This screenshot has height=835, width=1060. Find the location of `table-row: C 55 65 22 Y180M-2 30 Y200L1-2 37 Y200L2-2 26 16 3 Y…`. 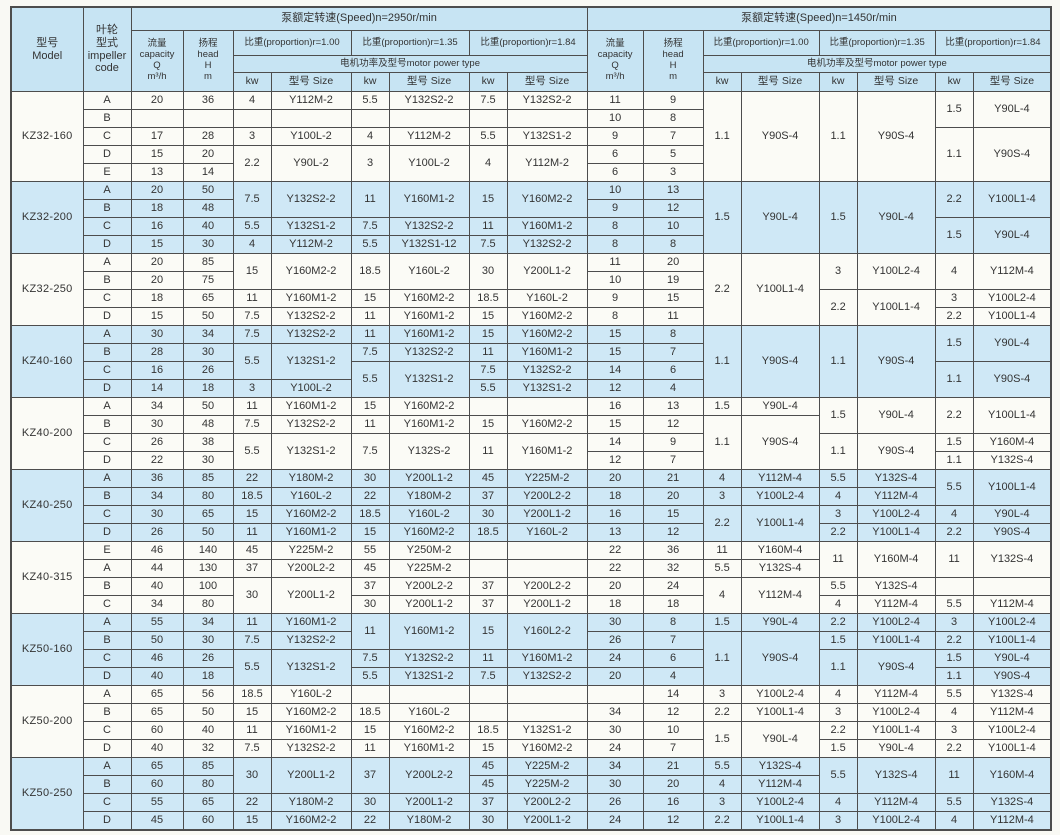

table-row: C 55 65 22 Y180M-2 30 Y200L1-2 37 Y200L2-2 26 16 3 Y… is located at coordinates (531, 802).